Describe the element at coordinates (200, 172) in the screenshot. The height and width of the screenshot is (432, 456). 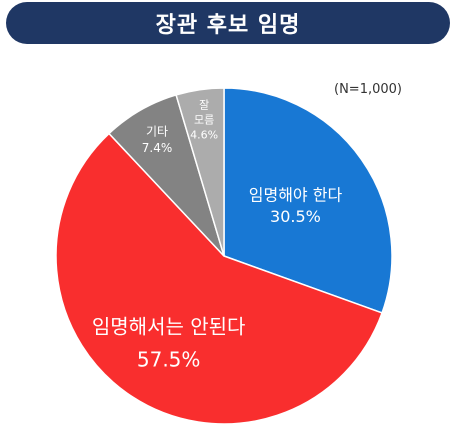
I see `pie-slice-dont-know` at that location.